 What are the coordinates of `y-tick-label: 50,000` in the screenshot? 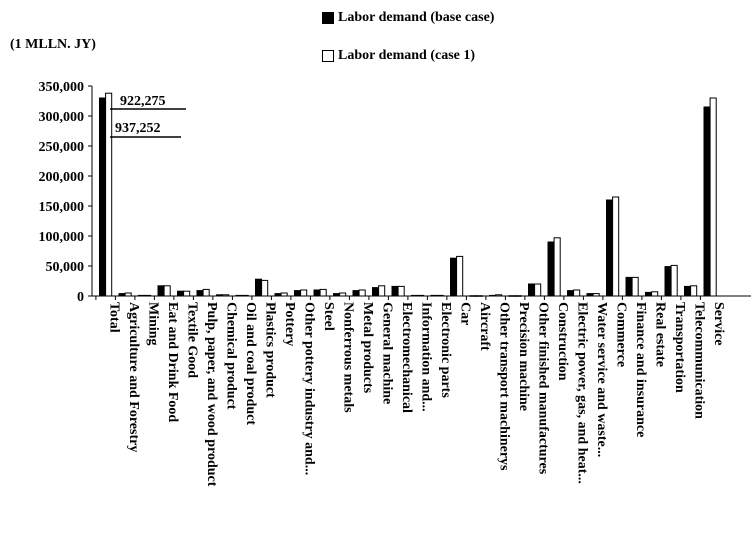 It's located at (65, 267).